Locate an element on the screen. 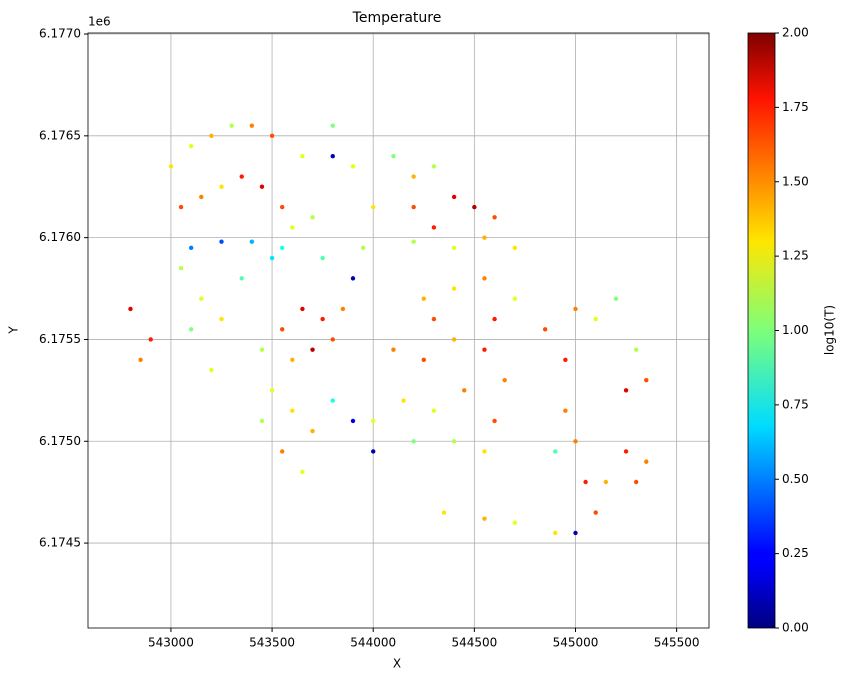  colorbar-tick-label: 0.75 is located at coordinates (795, 404).